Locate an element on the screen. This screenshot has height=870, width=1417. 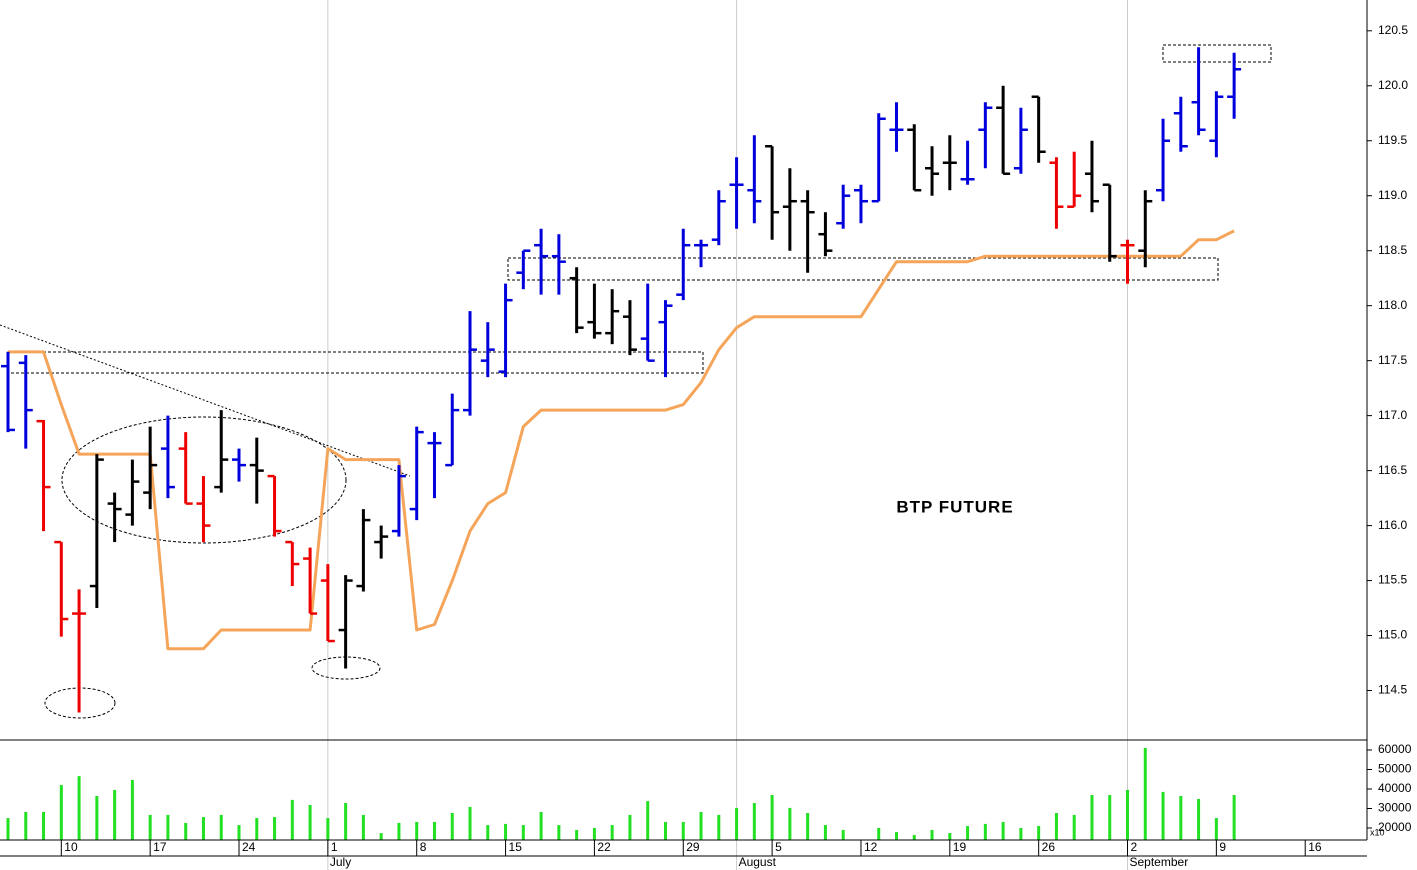
month-label: August is located at coordinates (758, 862).